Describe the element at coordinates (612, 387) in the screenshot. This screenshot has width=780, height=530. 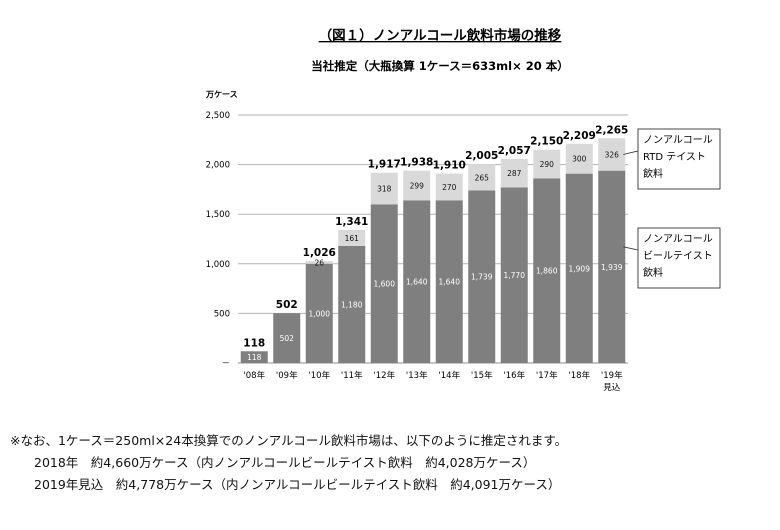
I see `x-tick-label-line2: 見込` at that location.